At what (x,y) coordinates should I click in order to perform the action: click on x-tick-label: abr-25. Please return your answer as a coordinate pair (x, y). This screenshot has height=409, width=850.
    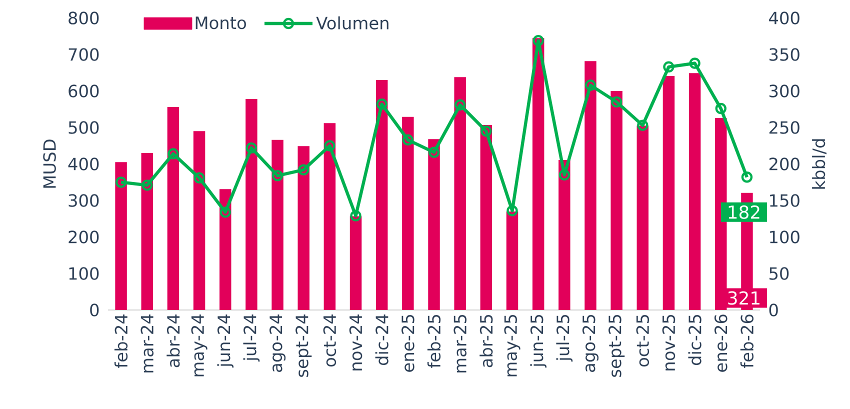
    Looking at the image, I should click on (486, 341).